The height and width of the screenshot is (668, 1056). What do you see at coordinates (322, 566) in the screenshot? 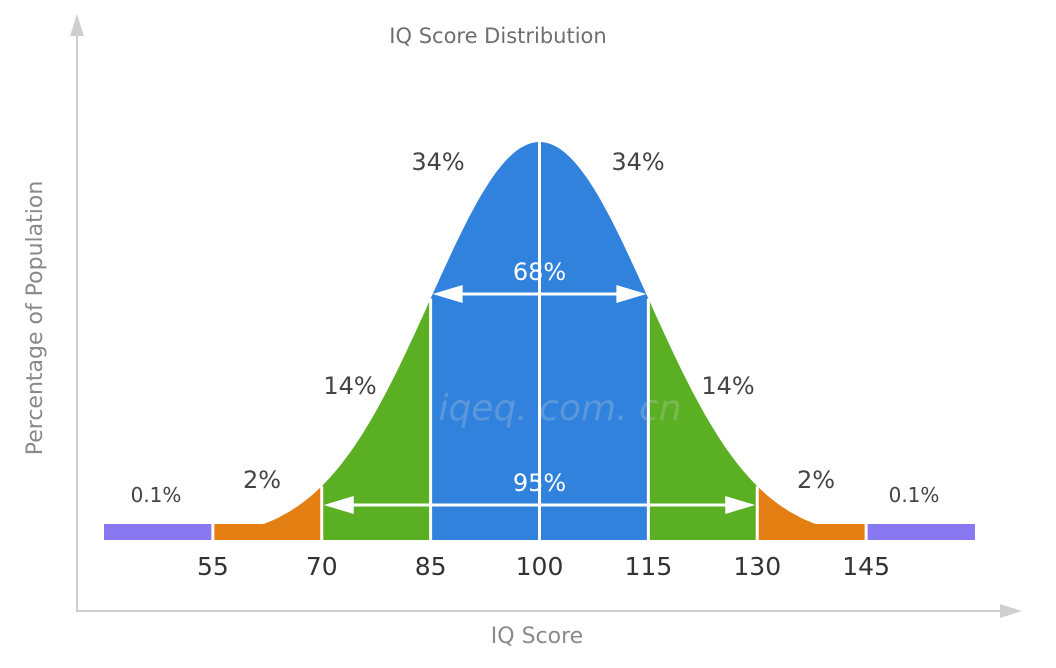
I see `x-tick-70: 70` at bounding box center [322, 566].